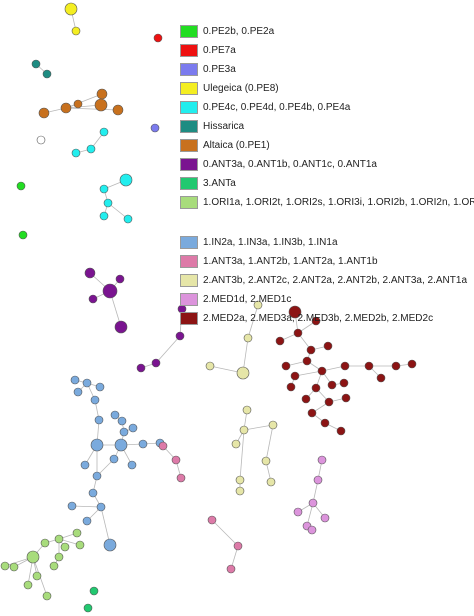  What do you see at coordinates (241, 88) in the screenshot?
I see `legend-label: Ulegeica (0.PE8)` at bounding box center [241, 88].